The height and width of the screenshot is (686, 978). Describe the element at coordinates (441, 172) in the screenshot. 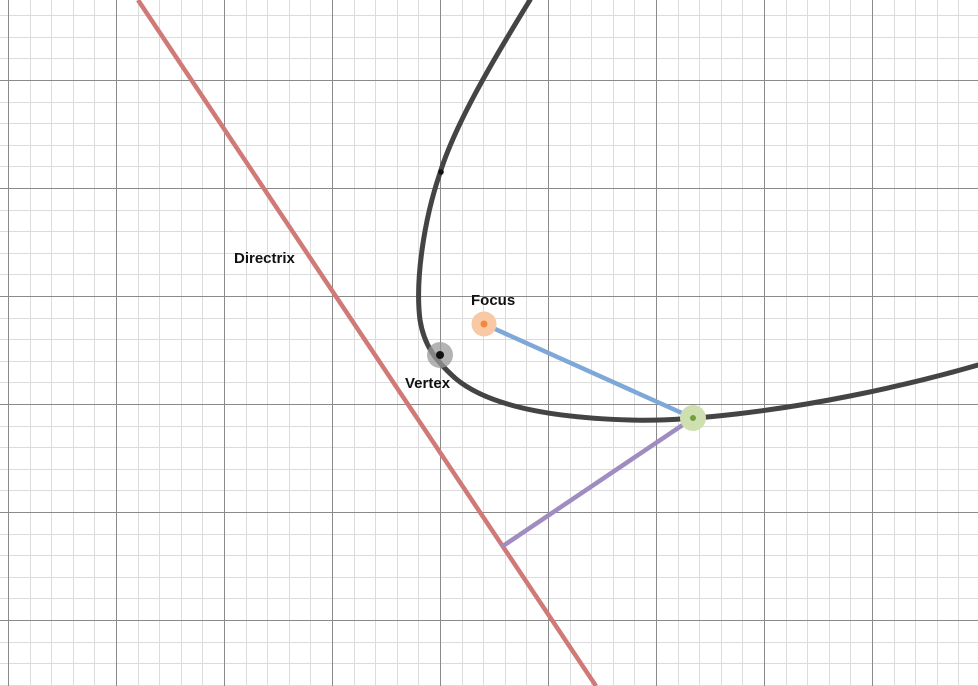

I see `curve-point-marker` at that location.